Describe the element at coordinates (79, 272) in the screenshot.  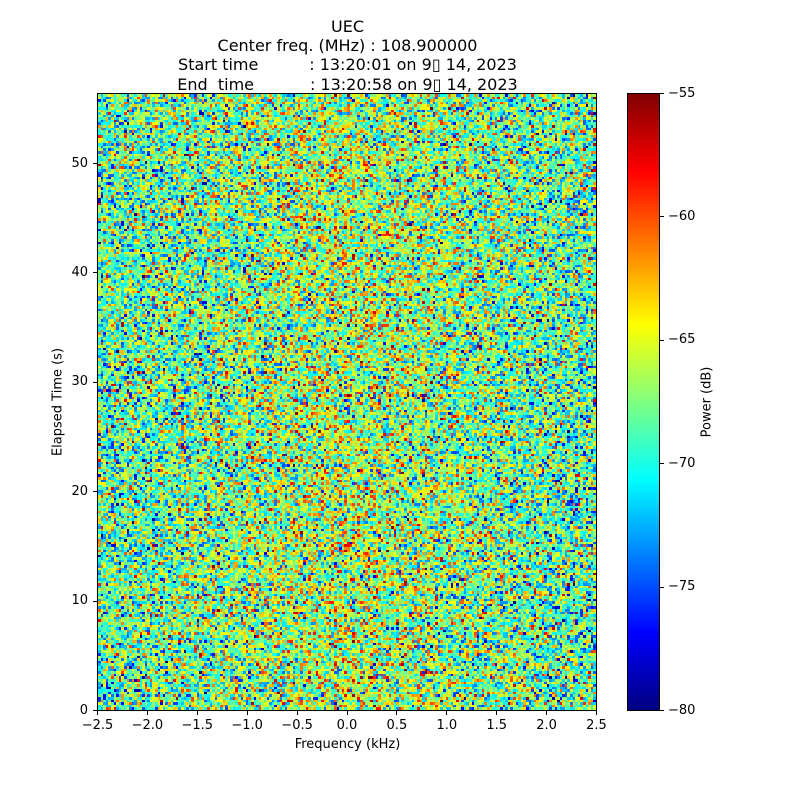
I see `y-tick-label: 40` at that location.